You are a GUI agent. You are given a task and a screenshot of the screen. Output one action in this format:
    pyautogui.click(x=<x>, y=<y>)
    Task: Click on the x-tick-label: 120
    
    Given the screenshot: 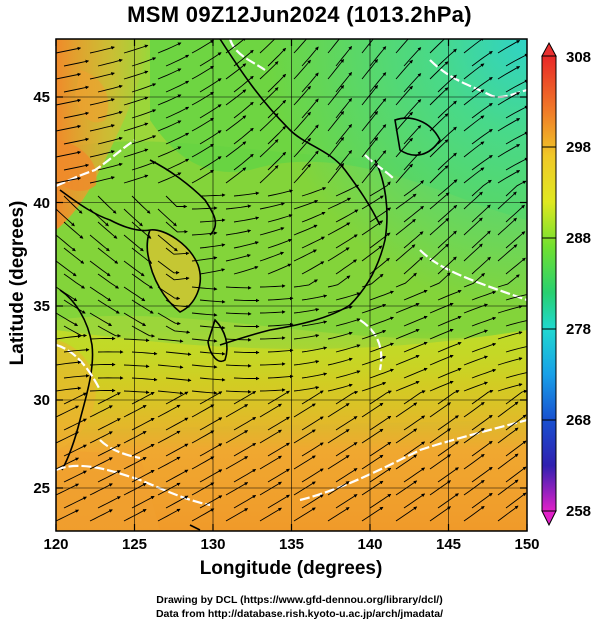 What is the action you would take?
    pyautogui.click(x=55, y=544)
    